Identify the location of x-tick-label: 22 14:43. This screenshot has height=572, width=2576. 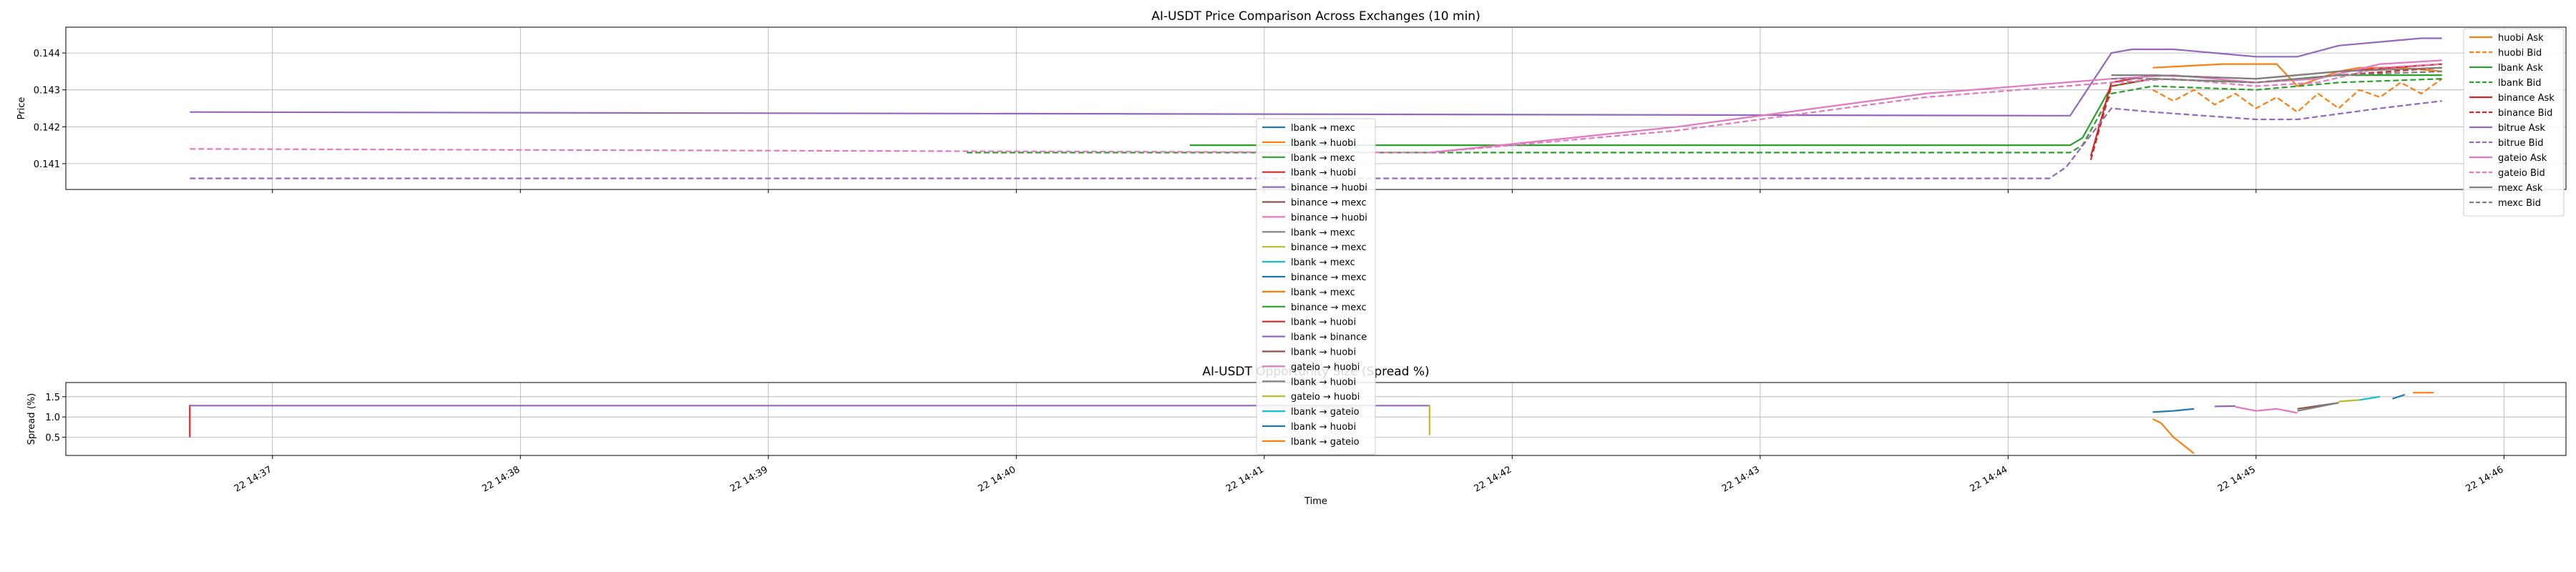
(1741, 479).